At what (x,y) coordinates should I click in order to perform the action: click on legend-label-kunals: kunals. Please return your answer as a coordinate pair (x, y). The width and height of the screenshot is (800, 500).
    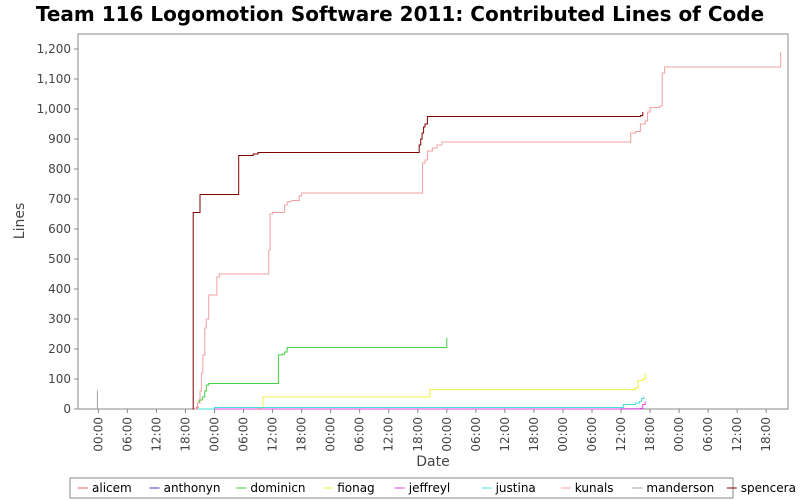
    Looking at the image, I should click on (594, 488).